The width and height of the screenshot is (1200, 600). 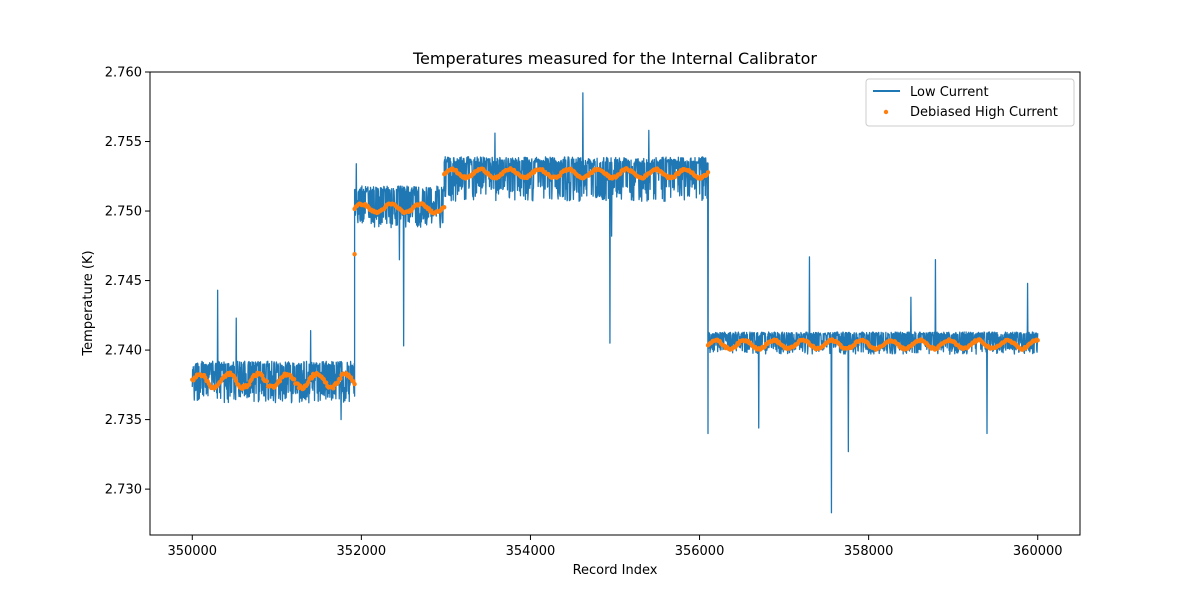 What do you see at coordinates (949, 92) in the screenshot?
I see `legend-label-low-current: Low Current` at bounding box center [949, 92].